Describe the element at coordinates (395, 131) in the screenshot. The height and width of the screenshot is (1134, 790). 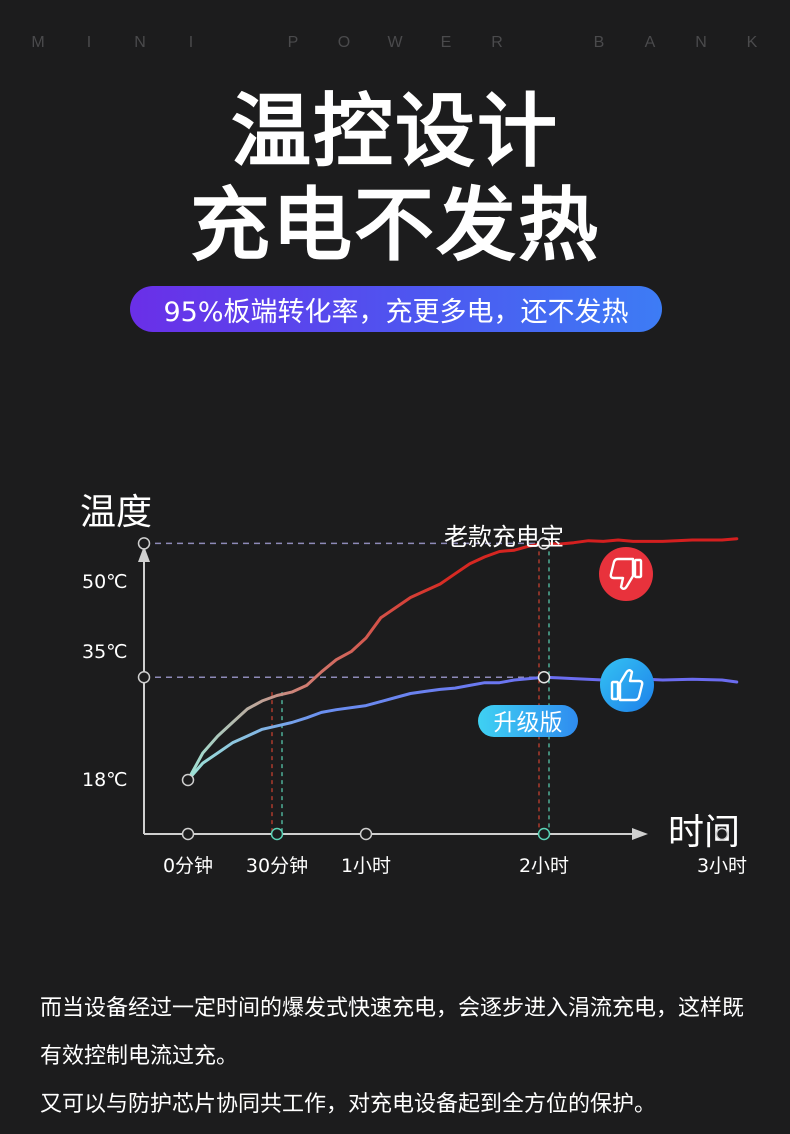
I see `headline-line-1: 温控设计` at that location.